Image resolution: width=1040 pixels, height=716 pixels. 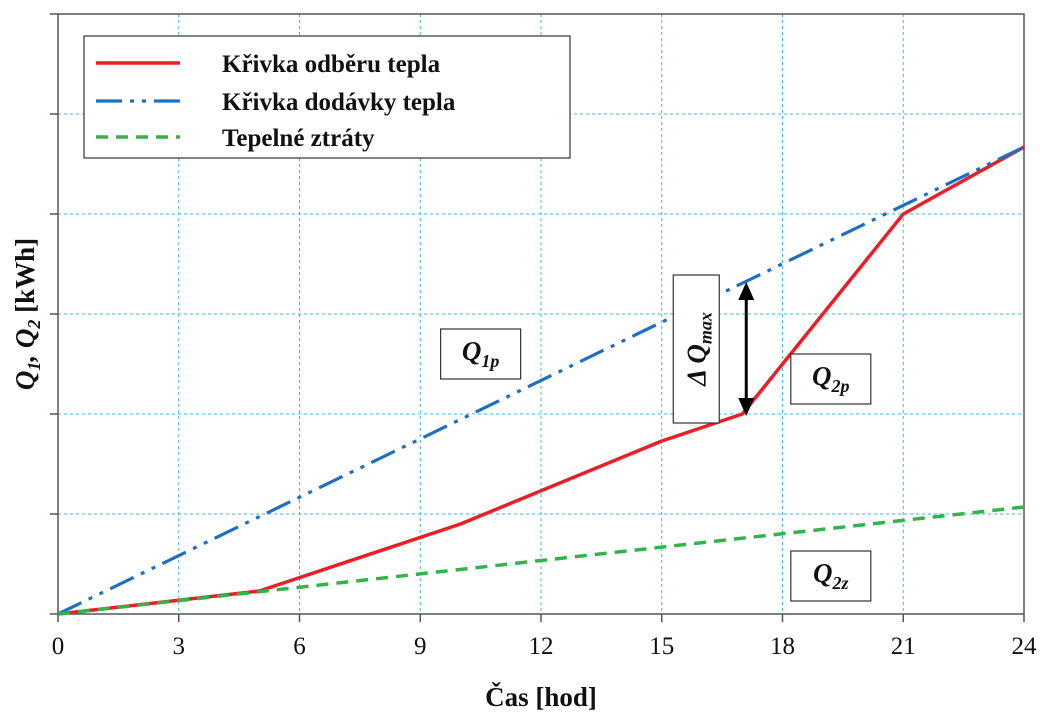 I want to click on label-box-q1p, so click(x=481, y=354).